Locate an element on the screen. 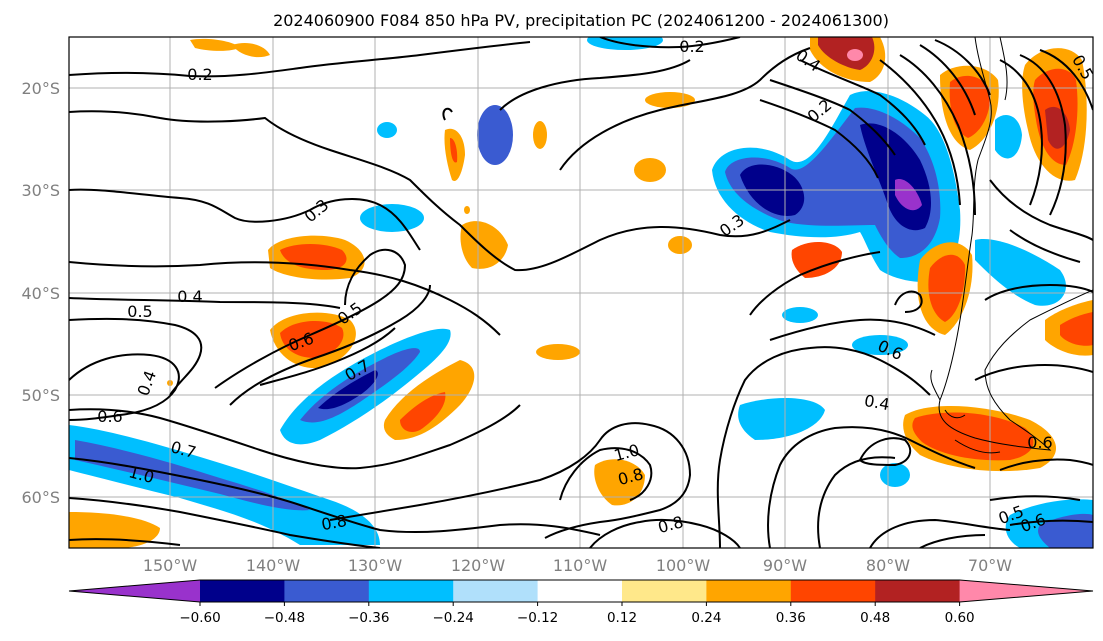  lon-label: 90°W is located at coordinates (785, 565).